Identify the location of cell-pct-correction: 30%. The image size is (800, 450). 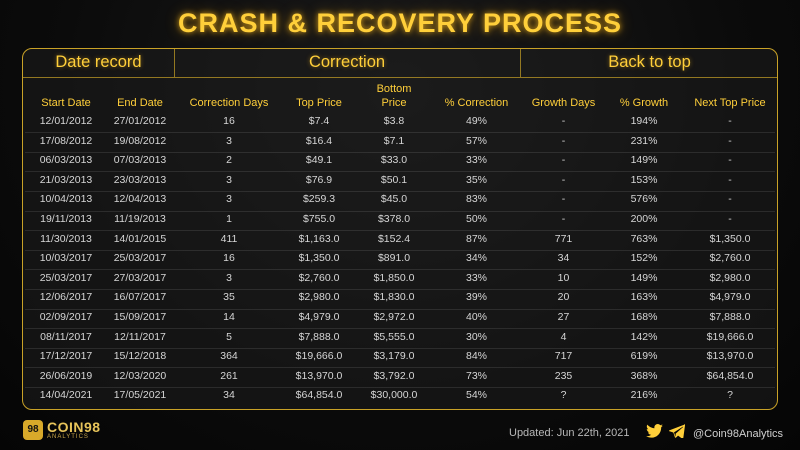
(476, 336).